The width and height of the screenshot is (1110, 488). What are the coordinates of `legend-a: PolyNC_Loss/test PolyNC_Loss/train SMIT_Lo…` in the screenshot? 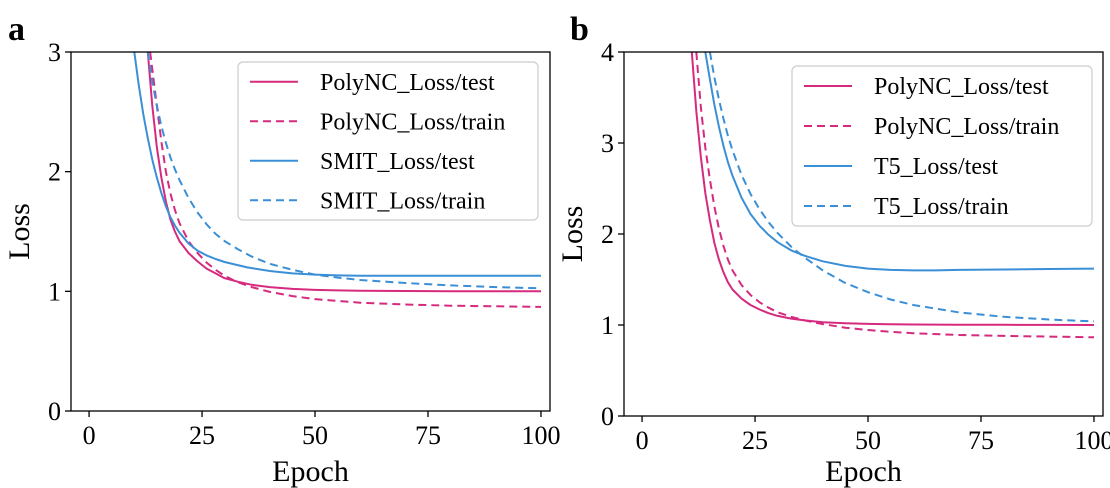 It's located at (388, 141).